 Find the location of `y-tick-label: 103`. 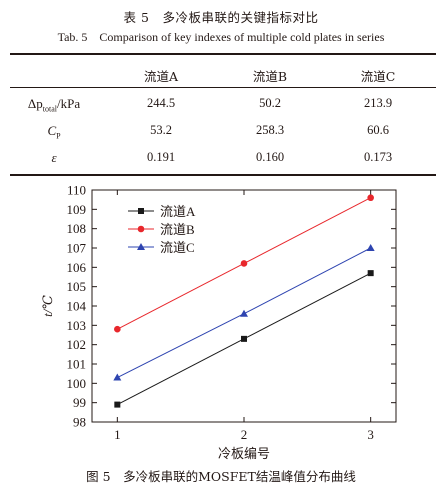

y-tick-label: 103 is located at coordinates (77, 325).